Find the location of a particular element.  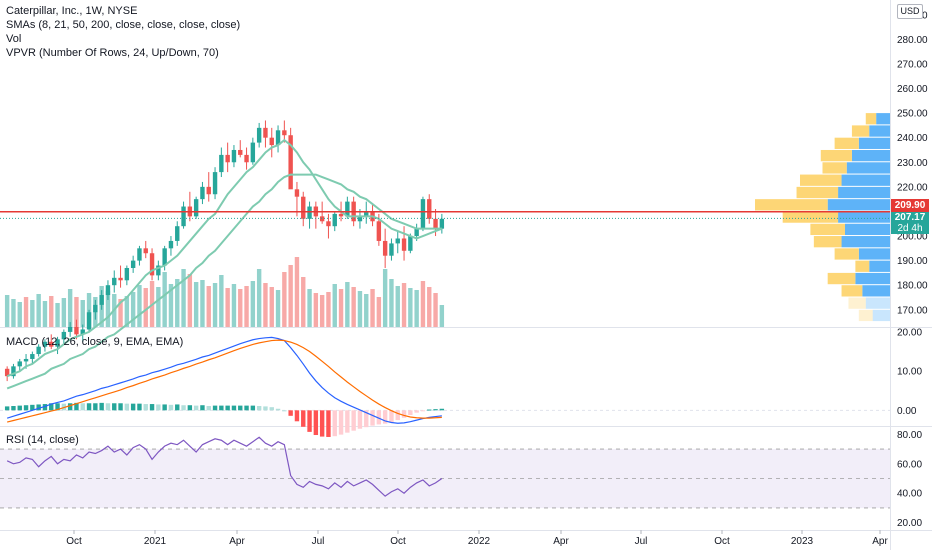

price-tick-label: 270.00 is located at coordinates (912, 64).